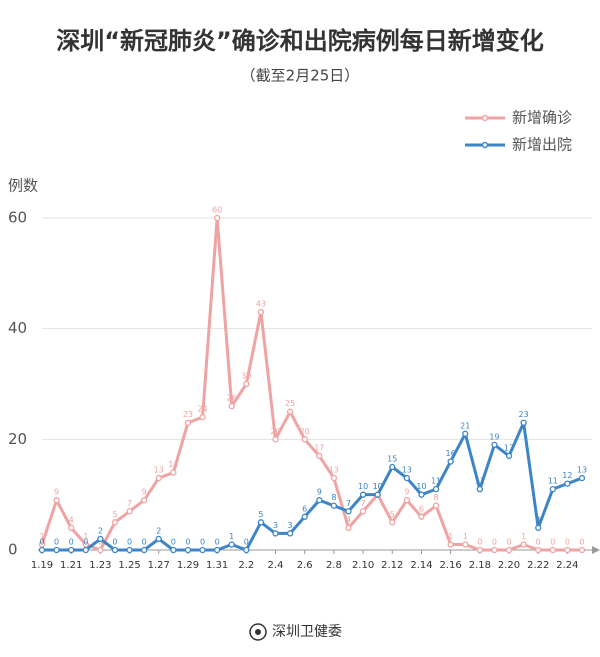  Describe the element at coordinates (300, 41) in the screenshot. I see `chart-title: 深圳“新冠肺炎”确诊和出院病例每日新增变化` at that location.